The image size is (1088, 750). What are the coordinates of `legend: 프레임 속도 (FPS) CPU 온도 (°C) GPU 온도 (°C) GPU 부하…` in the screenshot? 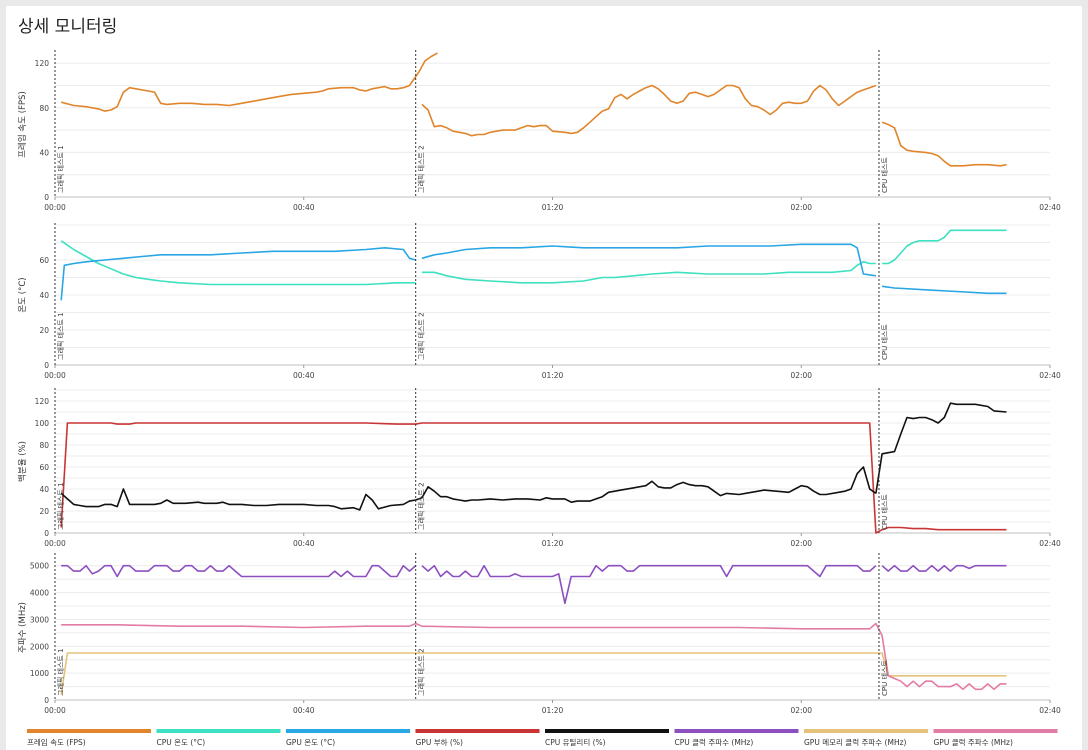 It's located at (542, 738).